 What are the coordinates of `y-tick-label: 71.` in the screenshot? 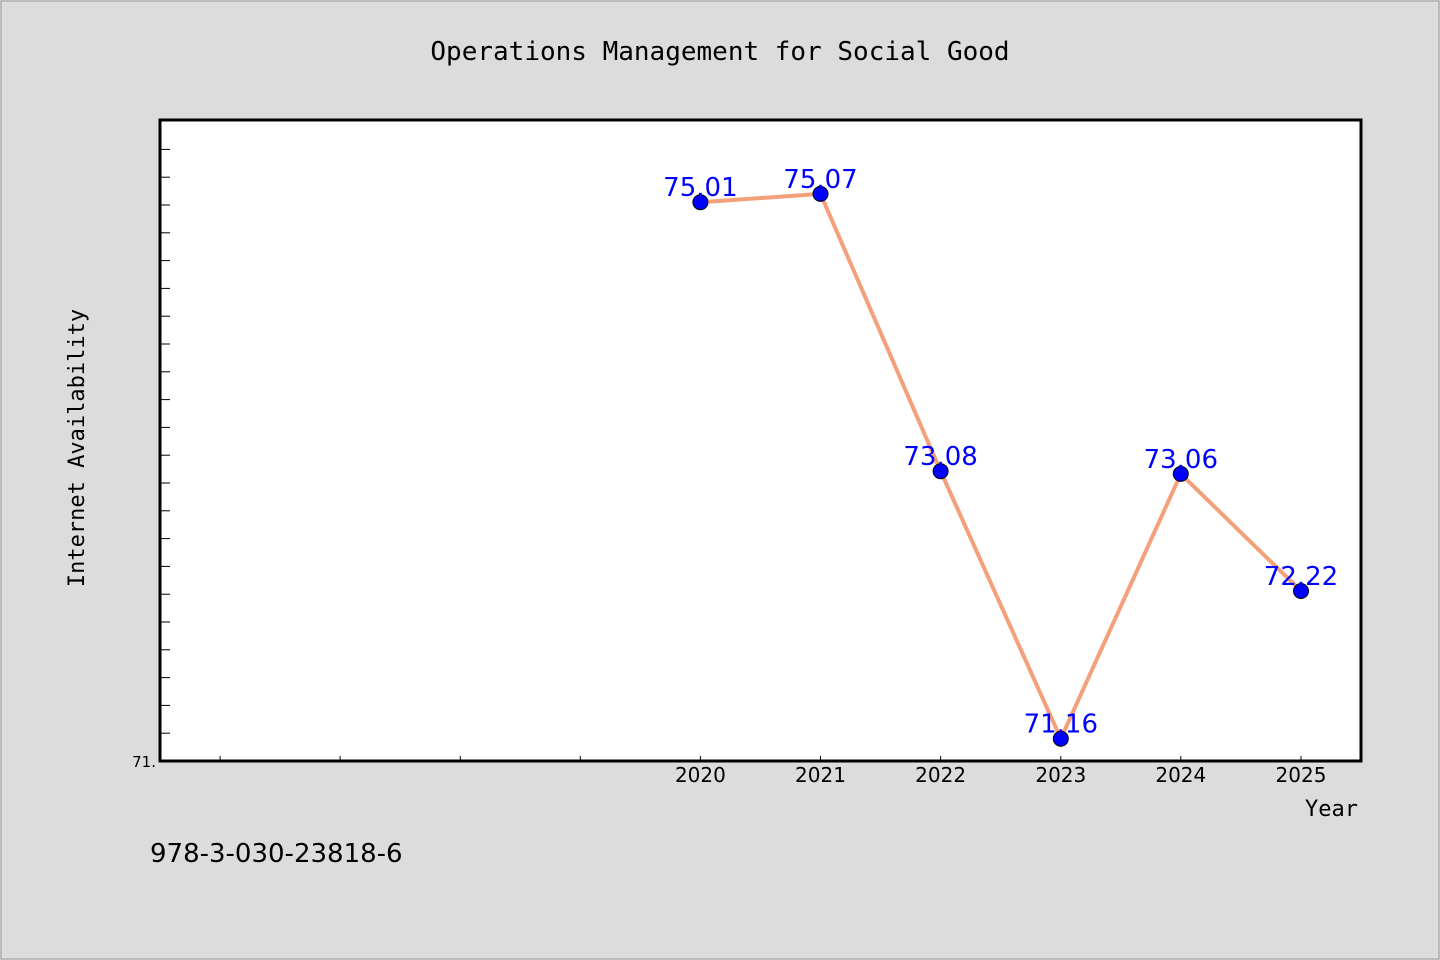 It's located at (144, 762).